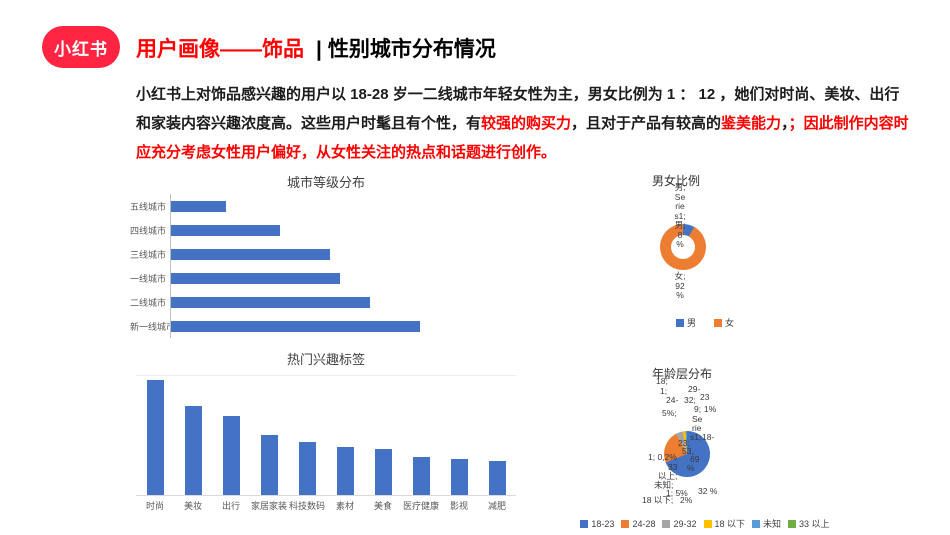 The image size is (950, 535). I want to click on data-label-fragment: Se, so click(697, 419).